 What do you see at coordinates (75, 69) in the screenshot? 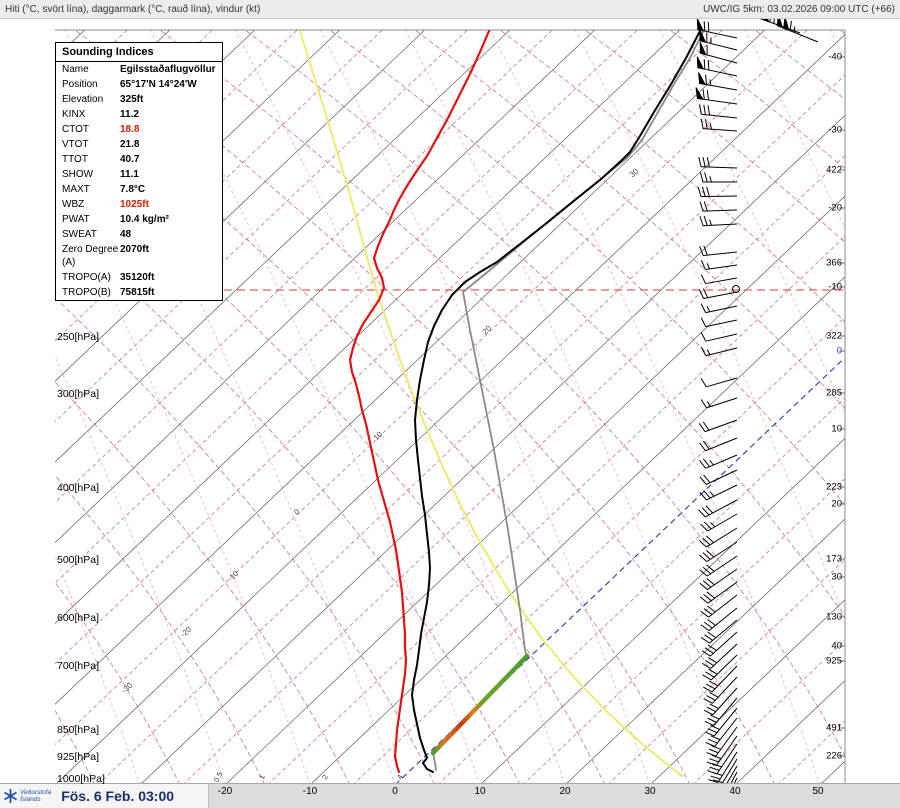
I see `index-label: Name` at bounding box center [75, 69].